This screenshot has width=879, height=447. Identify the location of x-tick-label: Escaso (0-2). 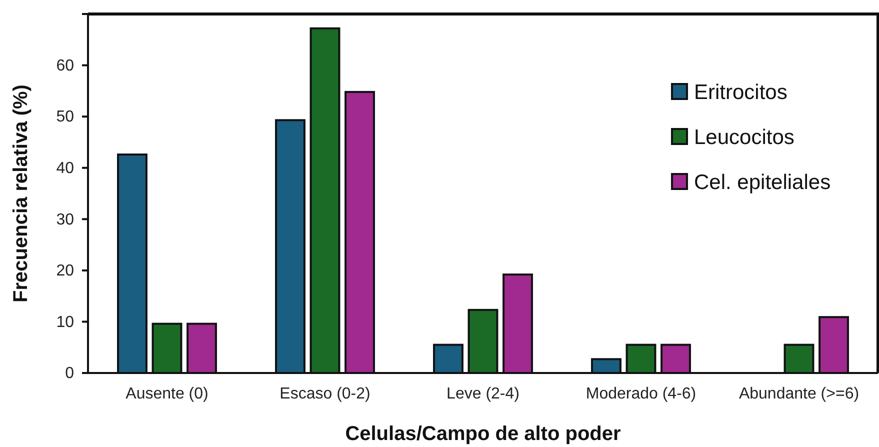
(325, 393).